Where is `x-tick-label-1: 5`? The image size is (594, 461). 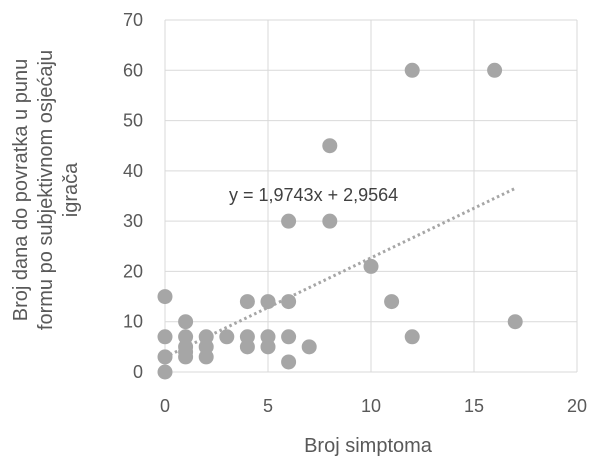 x-tick-label-1: 5 is located at coordinates (268, 406).